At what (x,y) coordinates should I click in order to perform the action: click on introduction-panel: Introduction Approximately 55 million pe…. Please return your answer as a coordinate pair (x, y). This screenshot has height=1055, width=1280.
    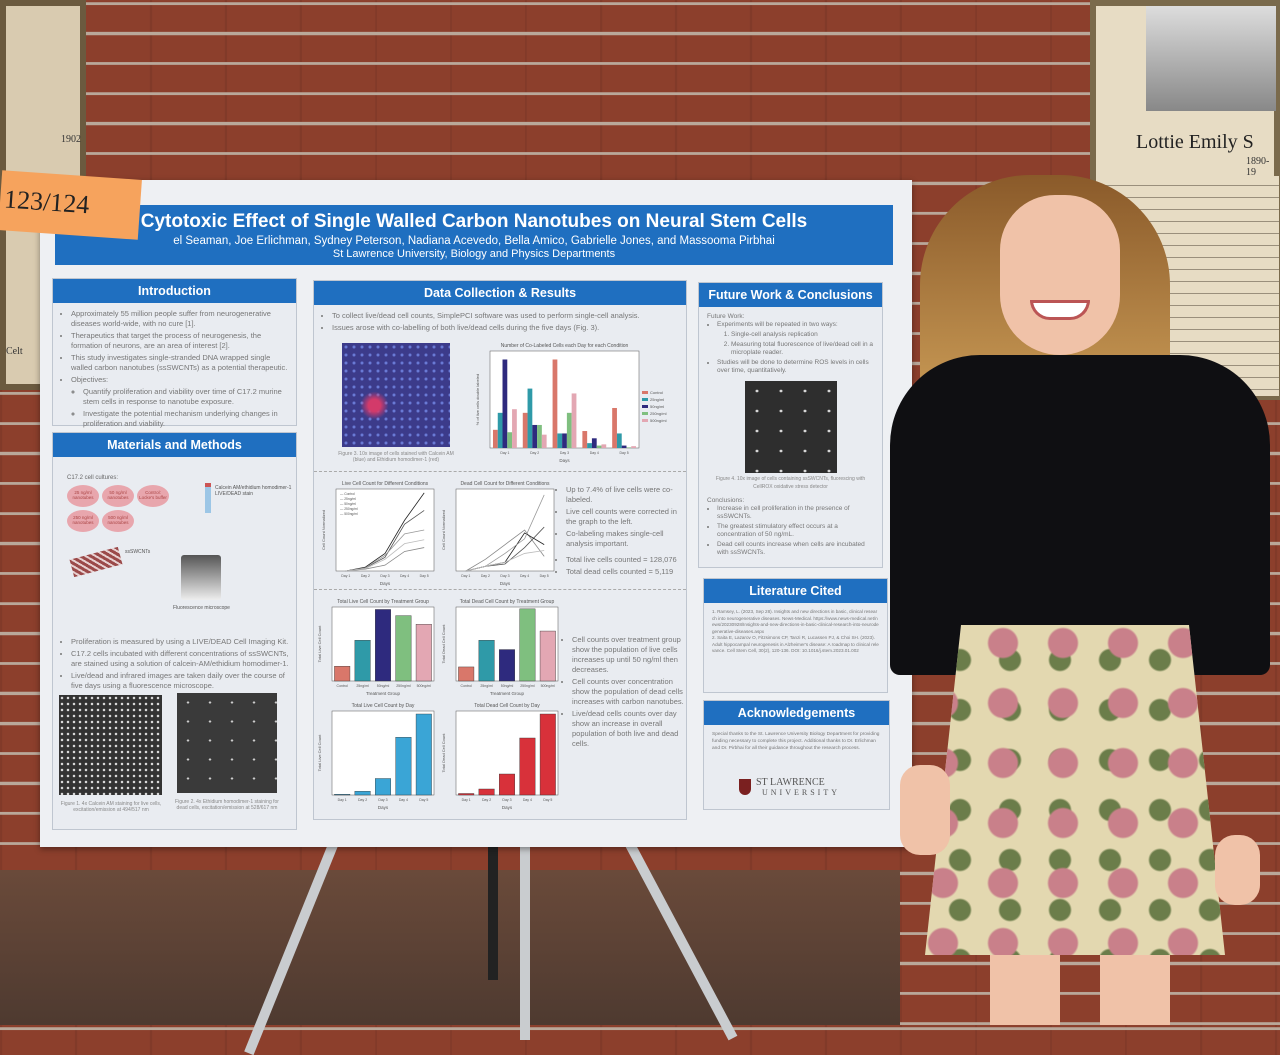
    Looking at the image, I should click on (174, 353).